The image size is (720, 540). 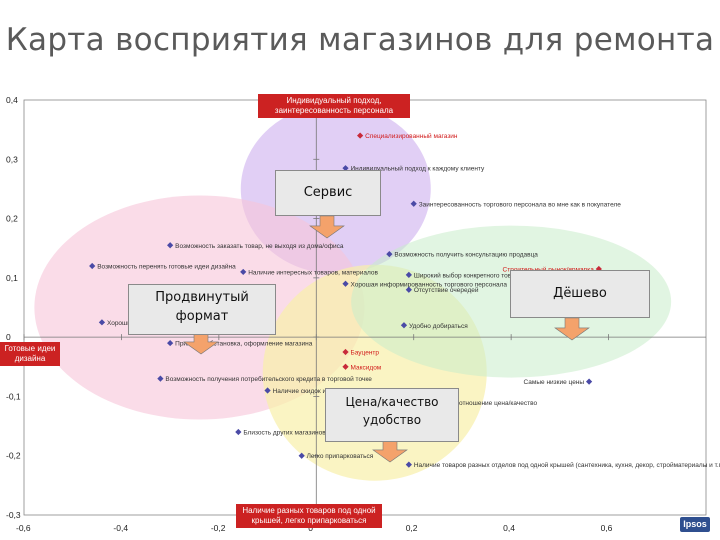 What do you see at coordinates (607, 528) in the screenshot?
I see `x-tick-label: 0,6` at bounding box center [607, 528].